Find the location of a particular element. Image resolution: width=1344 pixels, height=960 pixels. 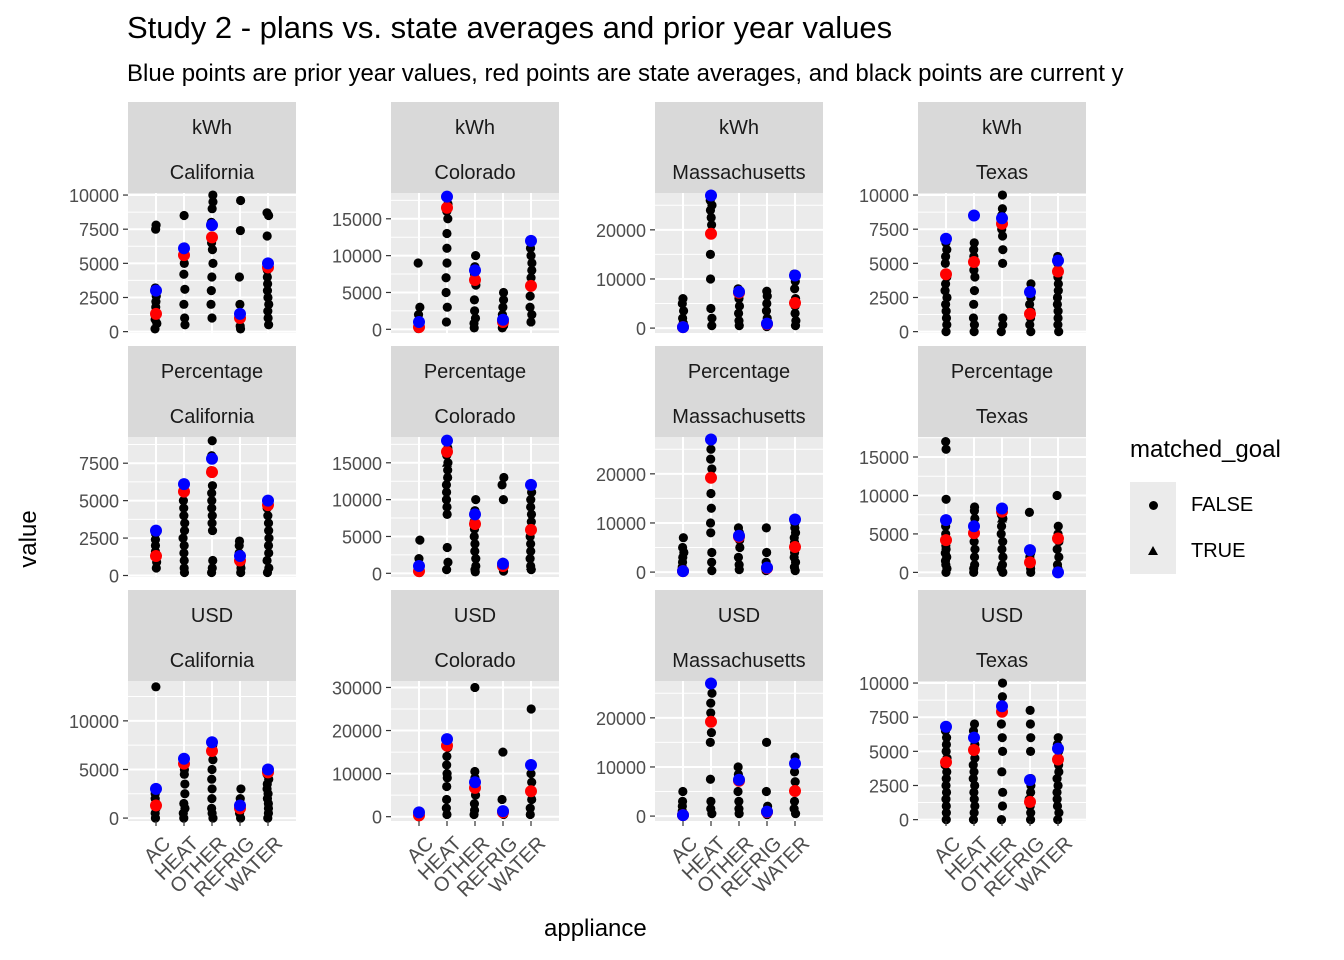

legend-label-true: TRUE is located at coordinates (1218, 551).